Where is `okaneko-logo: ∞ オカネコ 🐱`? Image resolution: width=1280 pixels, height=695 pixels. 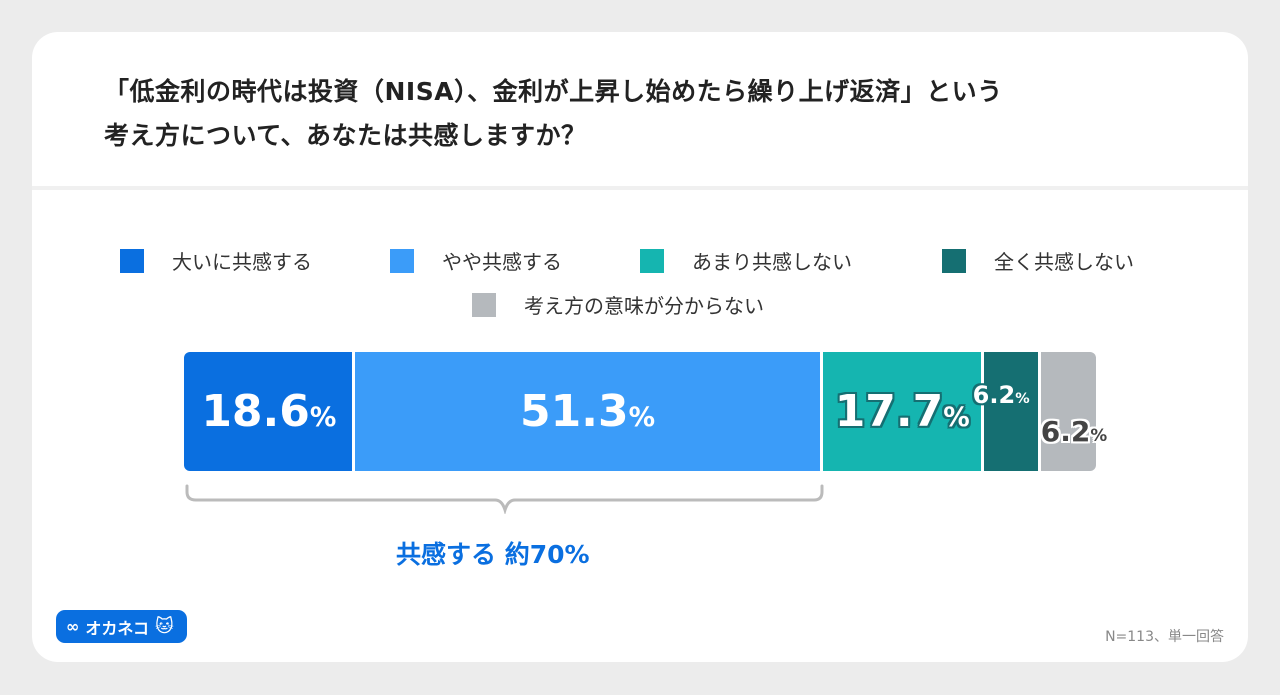 okaneko-logo: ∞ オカネコ 🐱 is located at coordinates (121, 626).